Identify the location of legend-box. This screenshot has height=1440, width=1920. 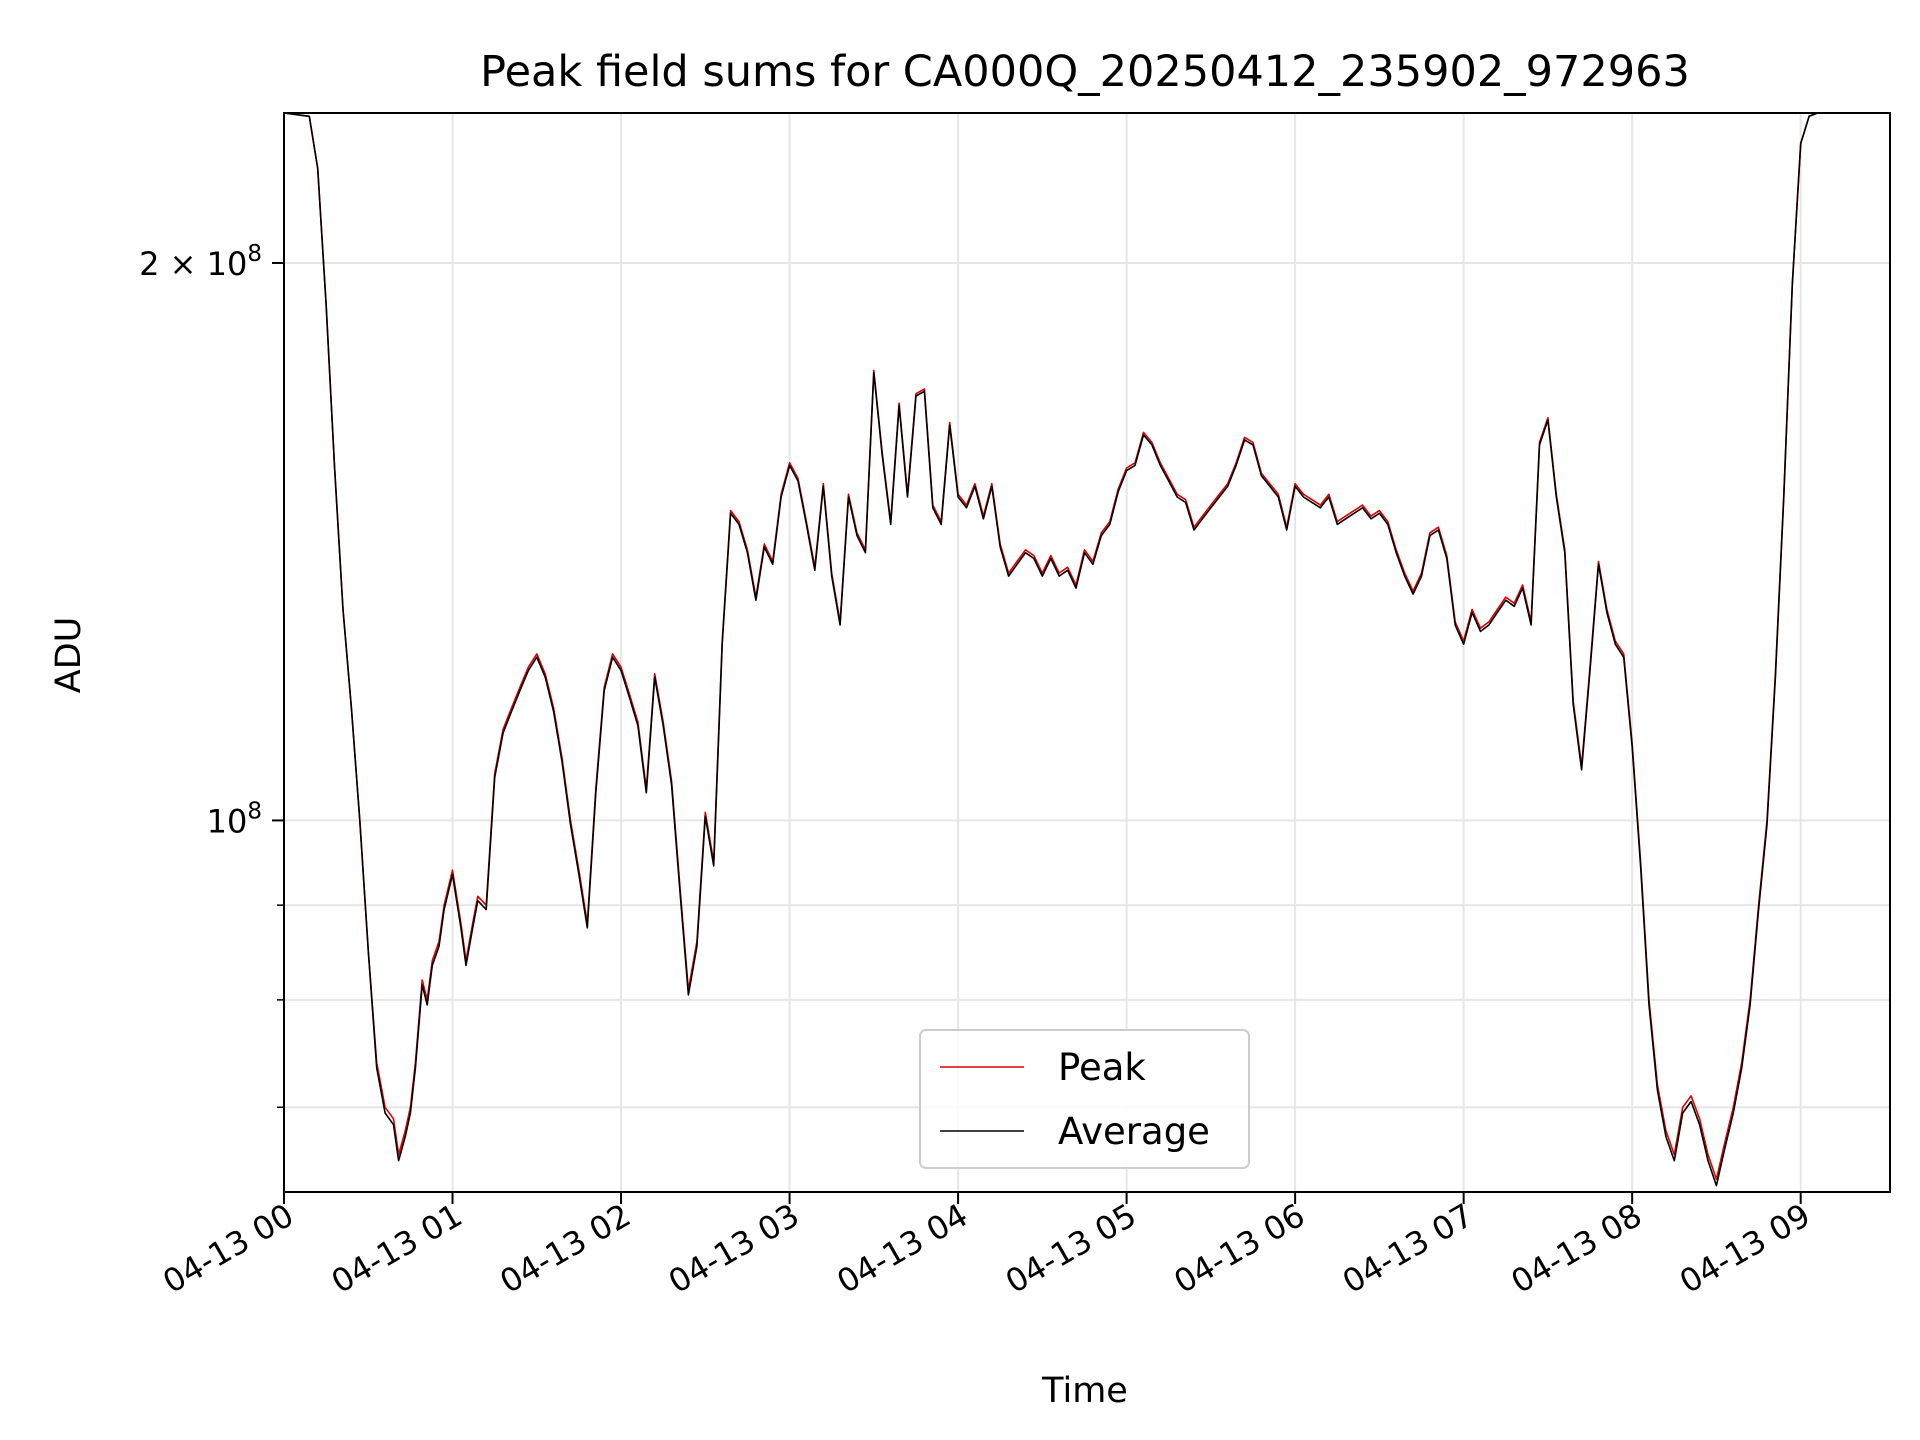
(1084, 1099).